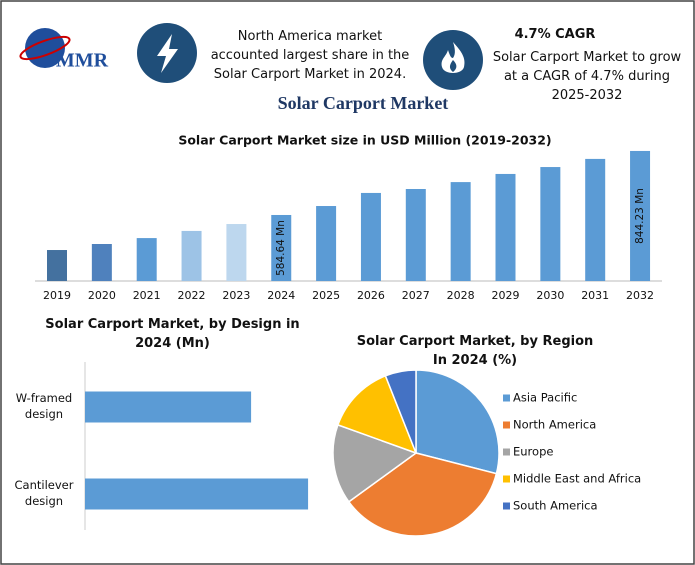  Describe the element at coordinates (461, 295) in the screenshot. I see `x-tick-label: 2028` at that location.